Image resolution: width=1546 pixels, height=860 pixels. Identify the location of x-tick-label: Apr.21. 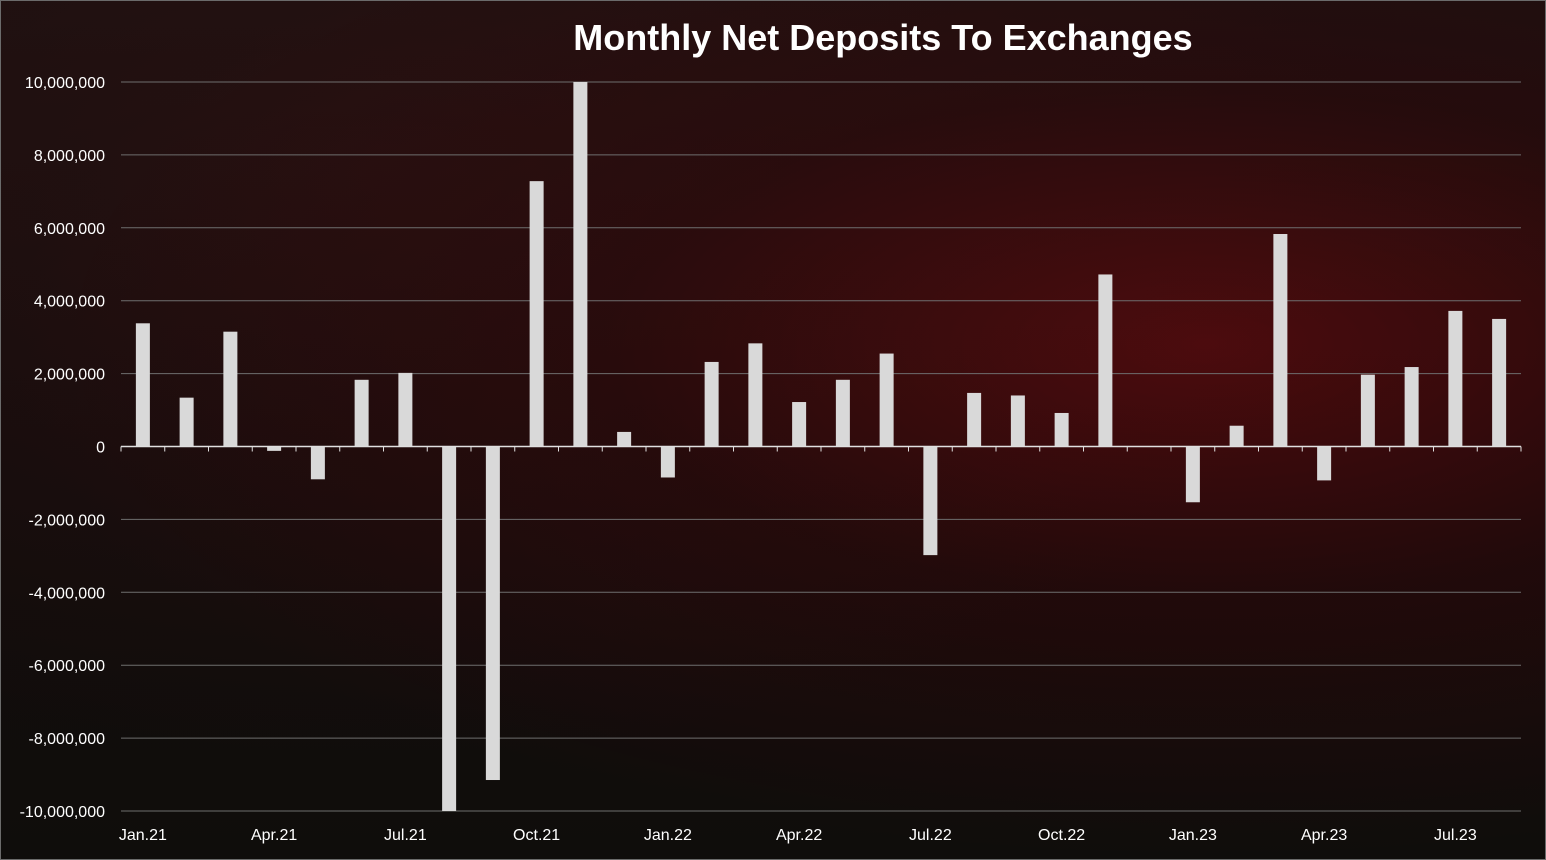
(274, 835).